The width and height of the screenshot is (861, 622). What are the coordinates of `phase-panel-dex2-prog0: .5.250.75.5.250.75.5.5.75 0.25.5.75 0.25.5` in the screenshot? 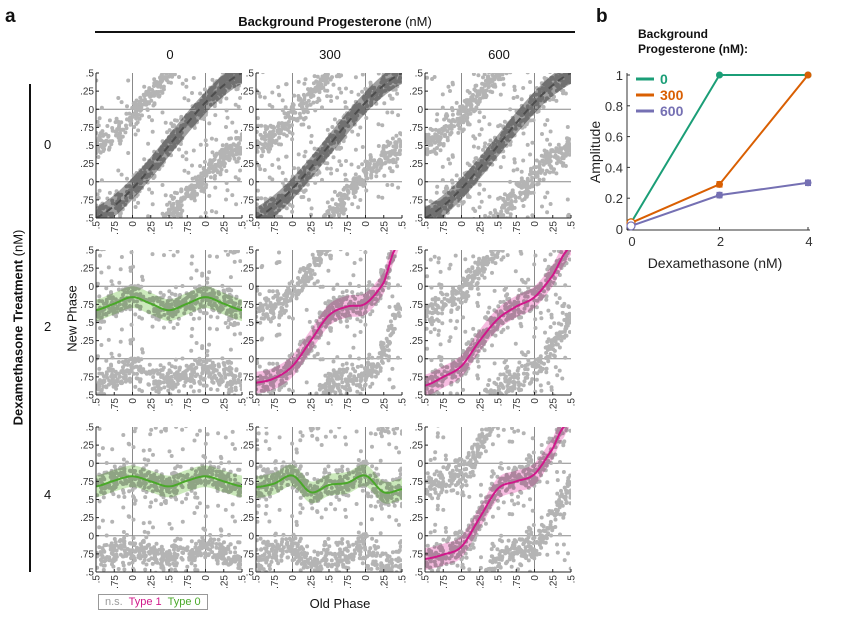 It's located at (164, 329).